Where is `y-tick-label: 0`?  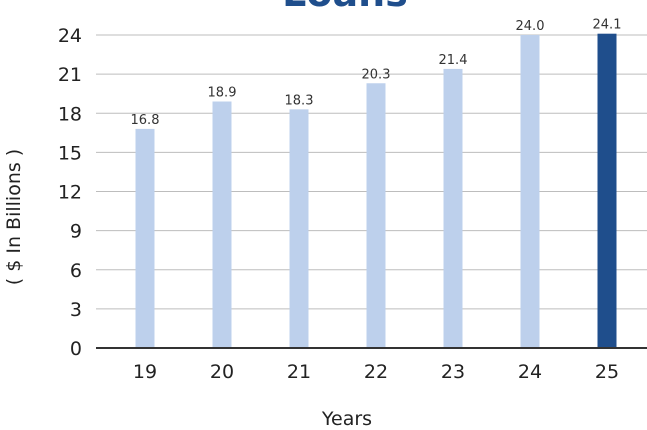 y-tick-label: 0 is located at coordinates (76, 349).